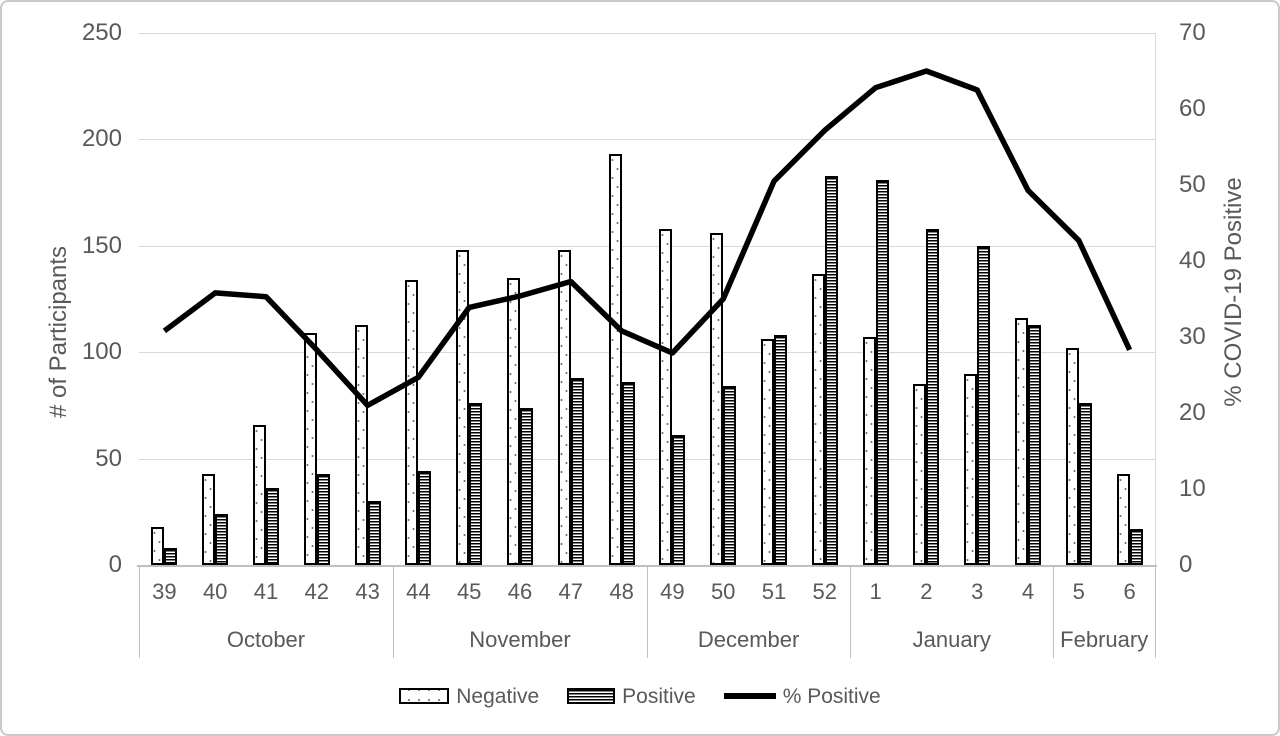  Describe the element at coordinates (1192, 412) in the screenshot. I see `y-axis-tick-right: 20` at that location.